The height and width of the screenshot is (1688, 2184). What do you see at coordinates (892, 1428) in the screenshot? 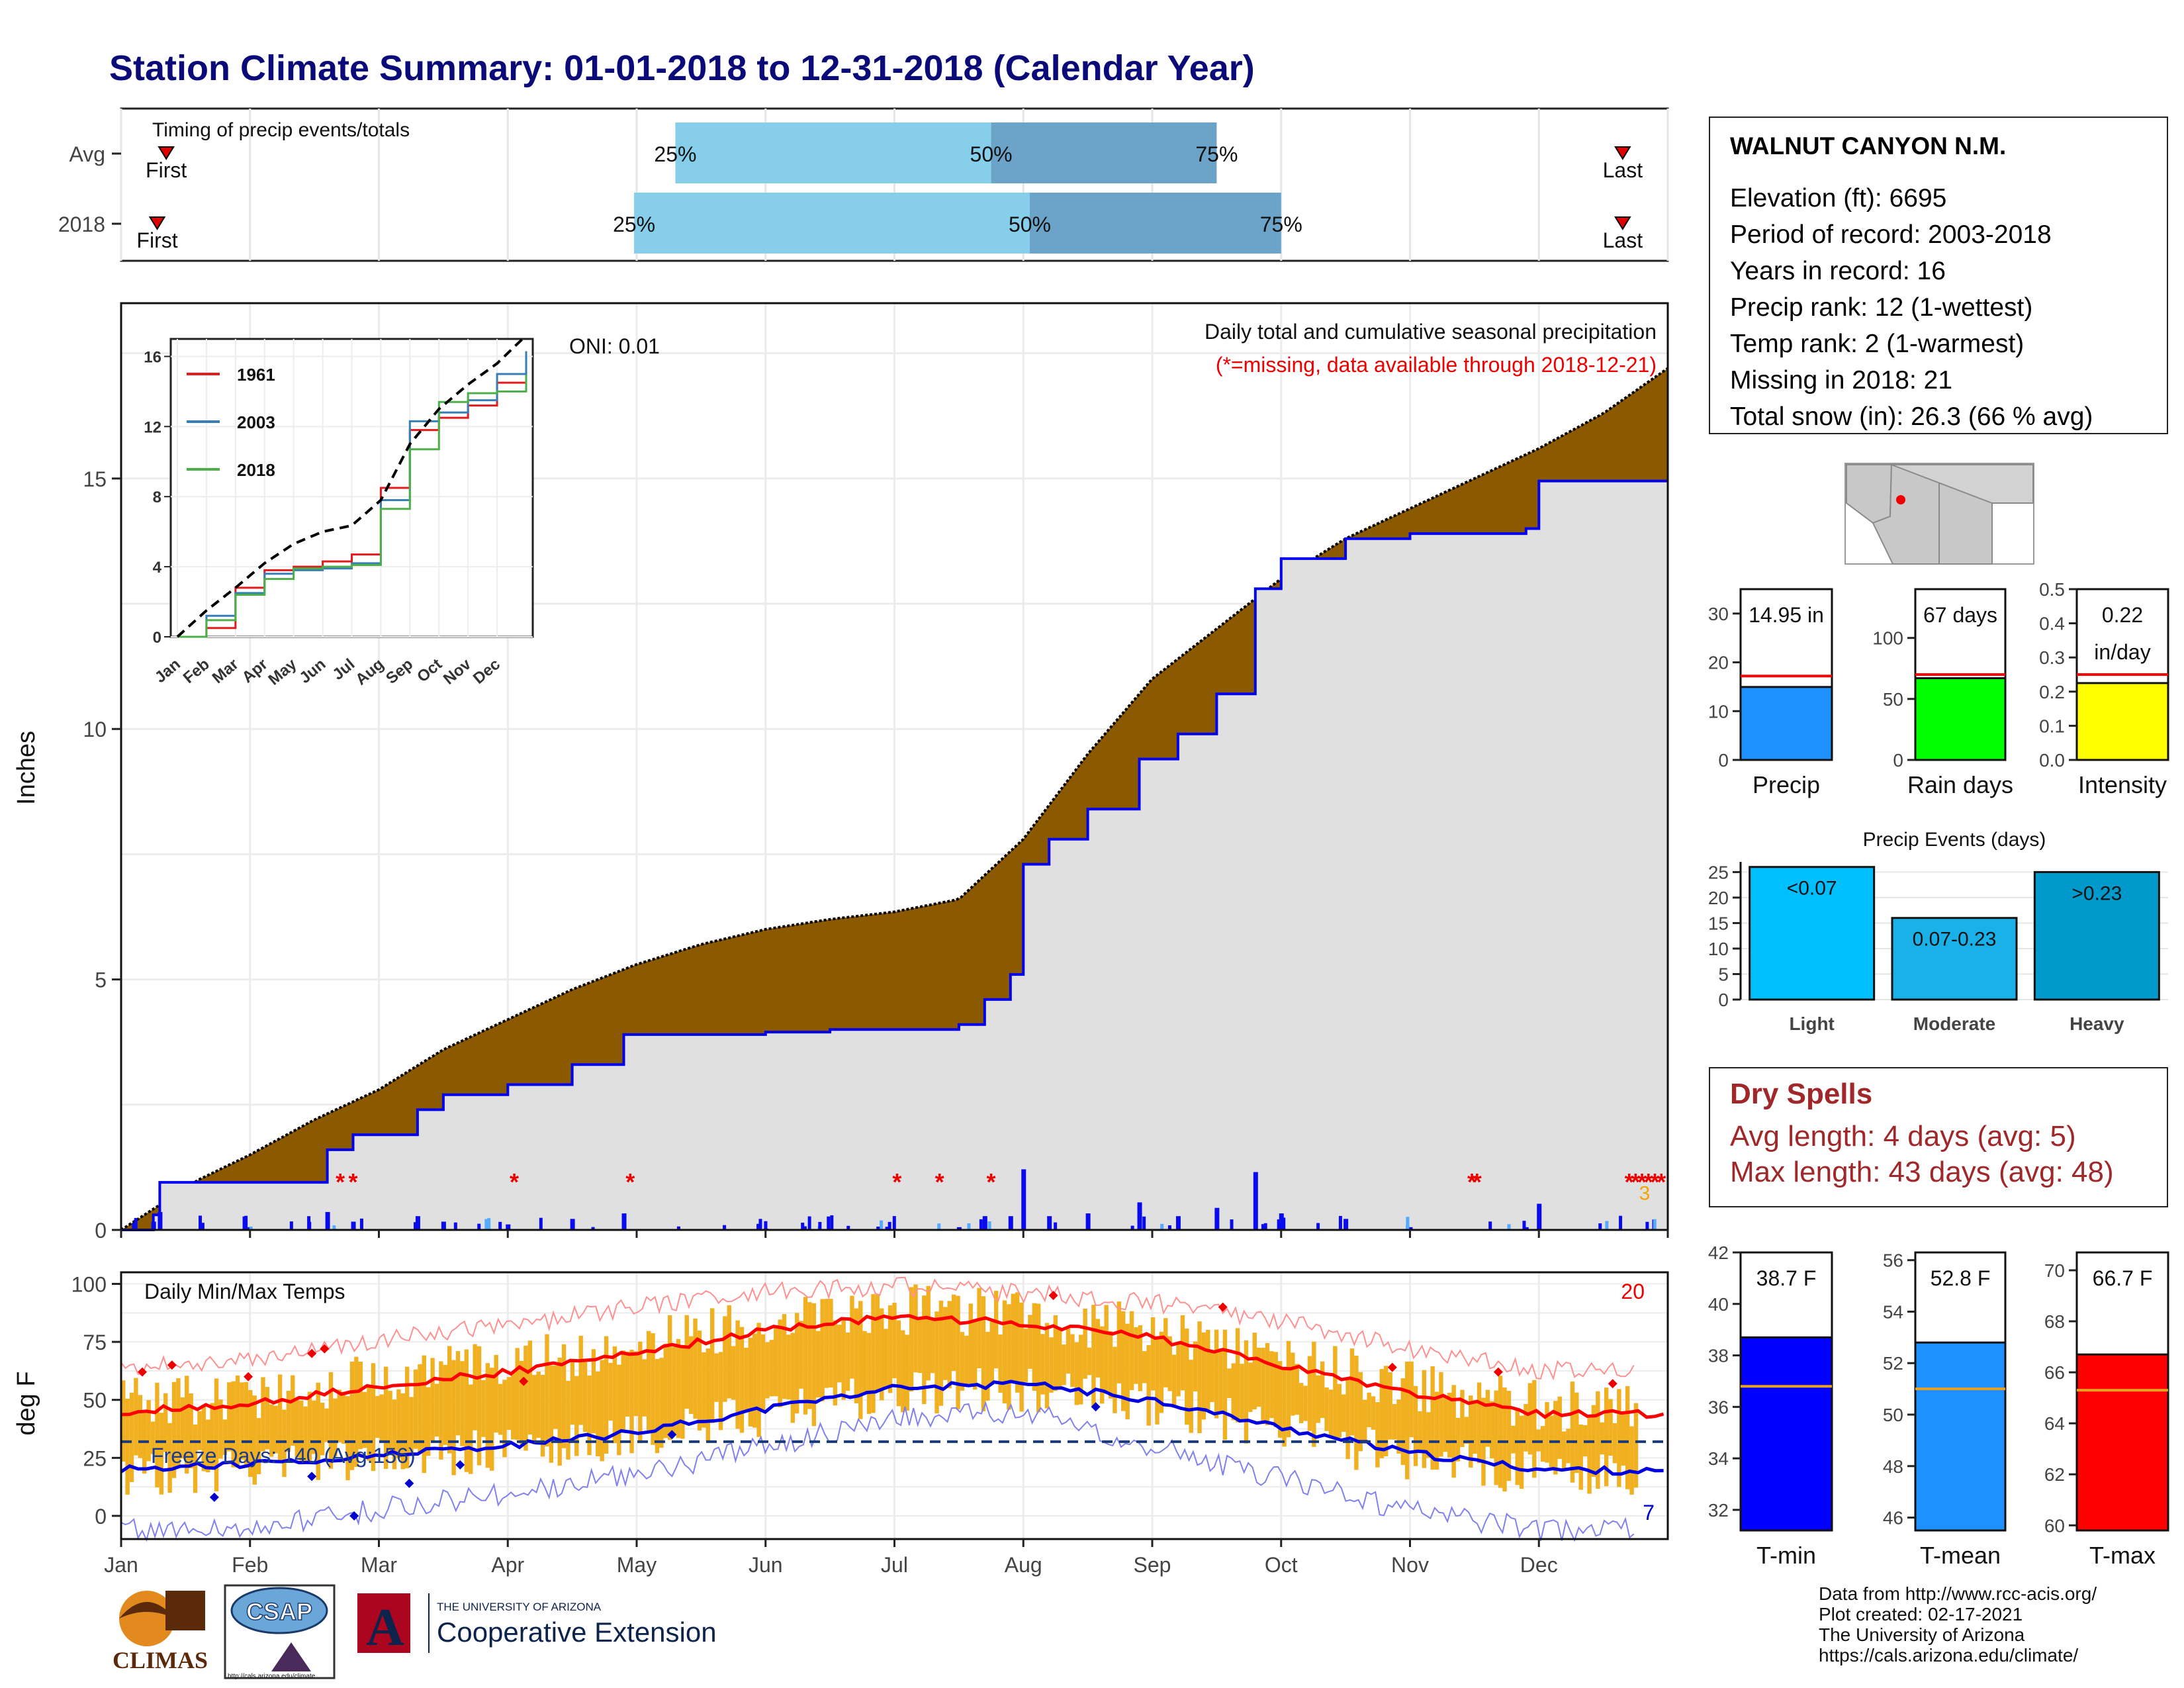
I see `avg-min-temp-line` at bounding box center [892, 1428].